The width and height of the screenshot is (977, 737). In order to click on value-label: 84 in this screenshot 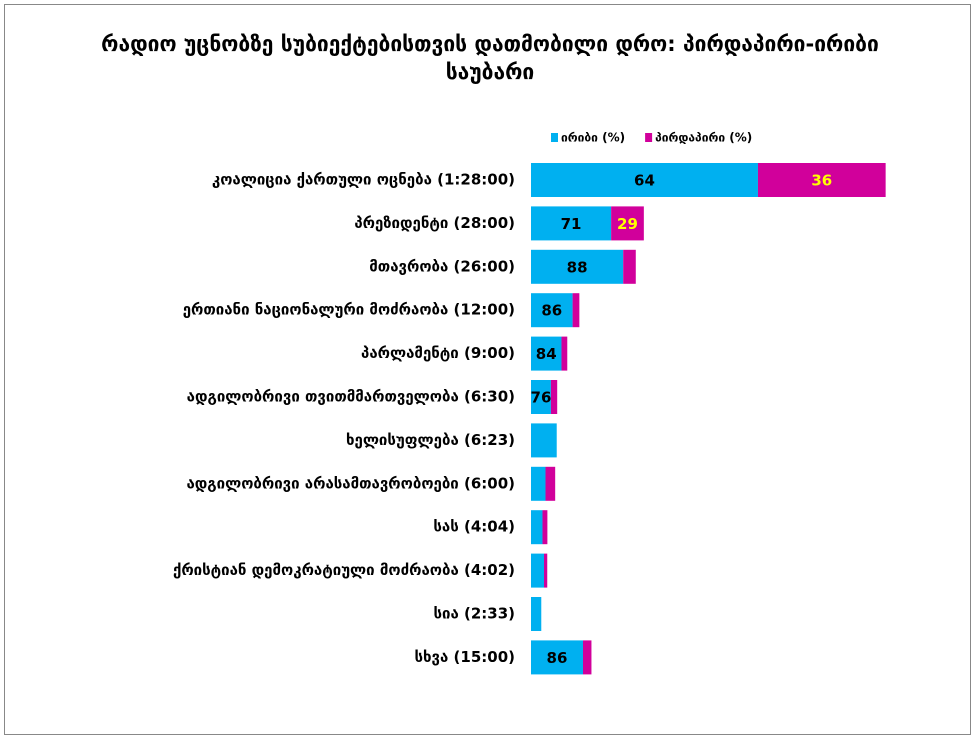, I will do `click(546, 354)`.